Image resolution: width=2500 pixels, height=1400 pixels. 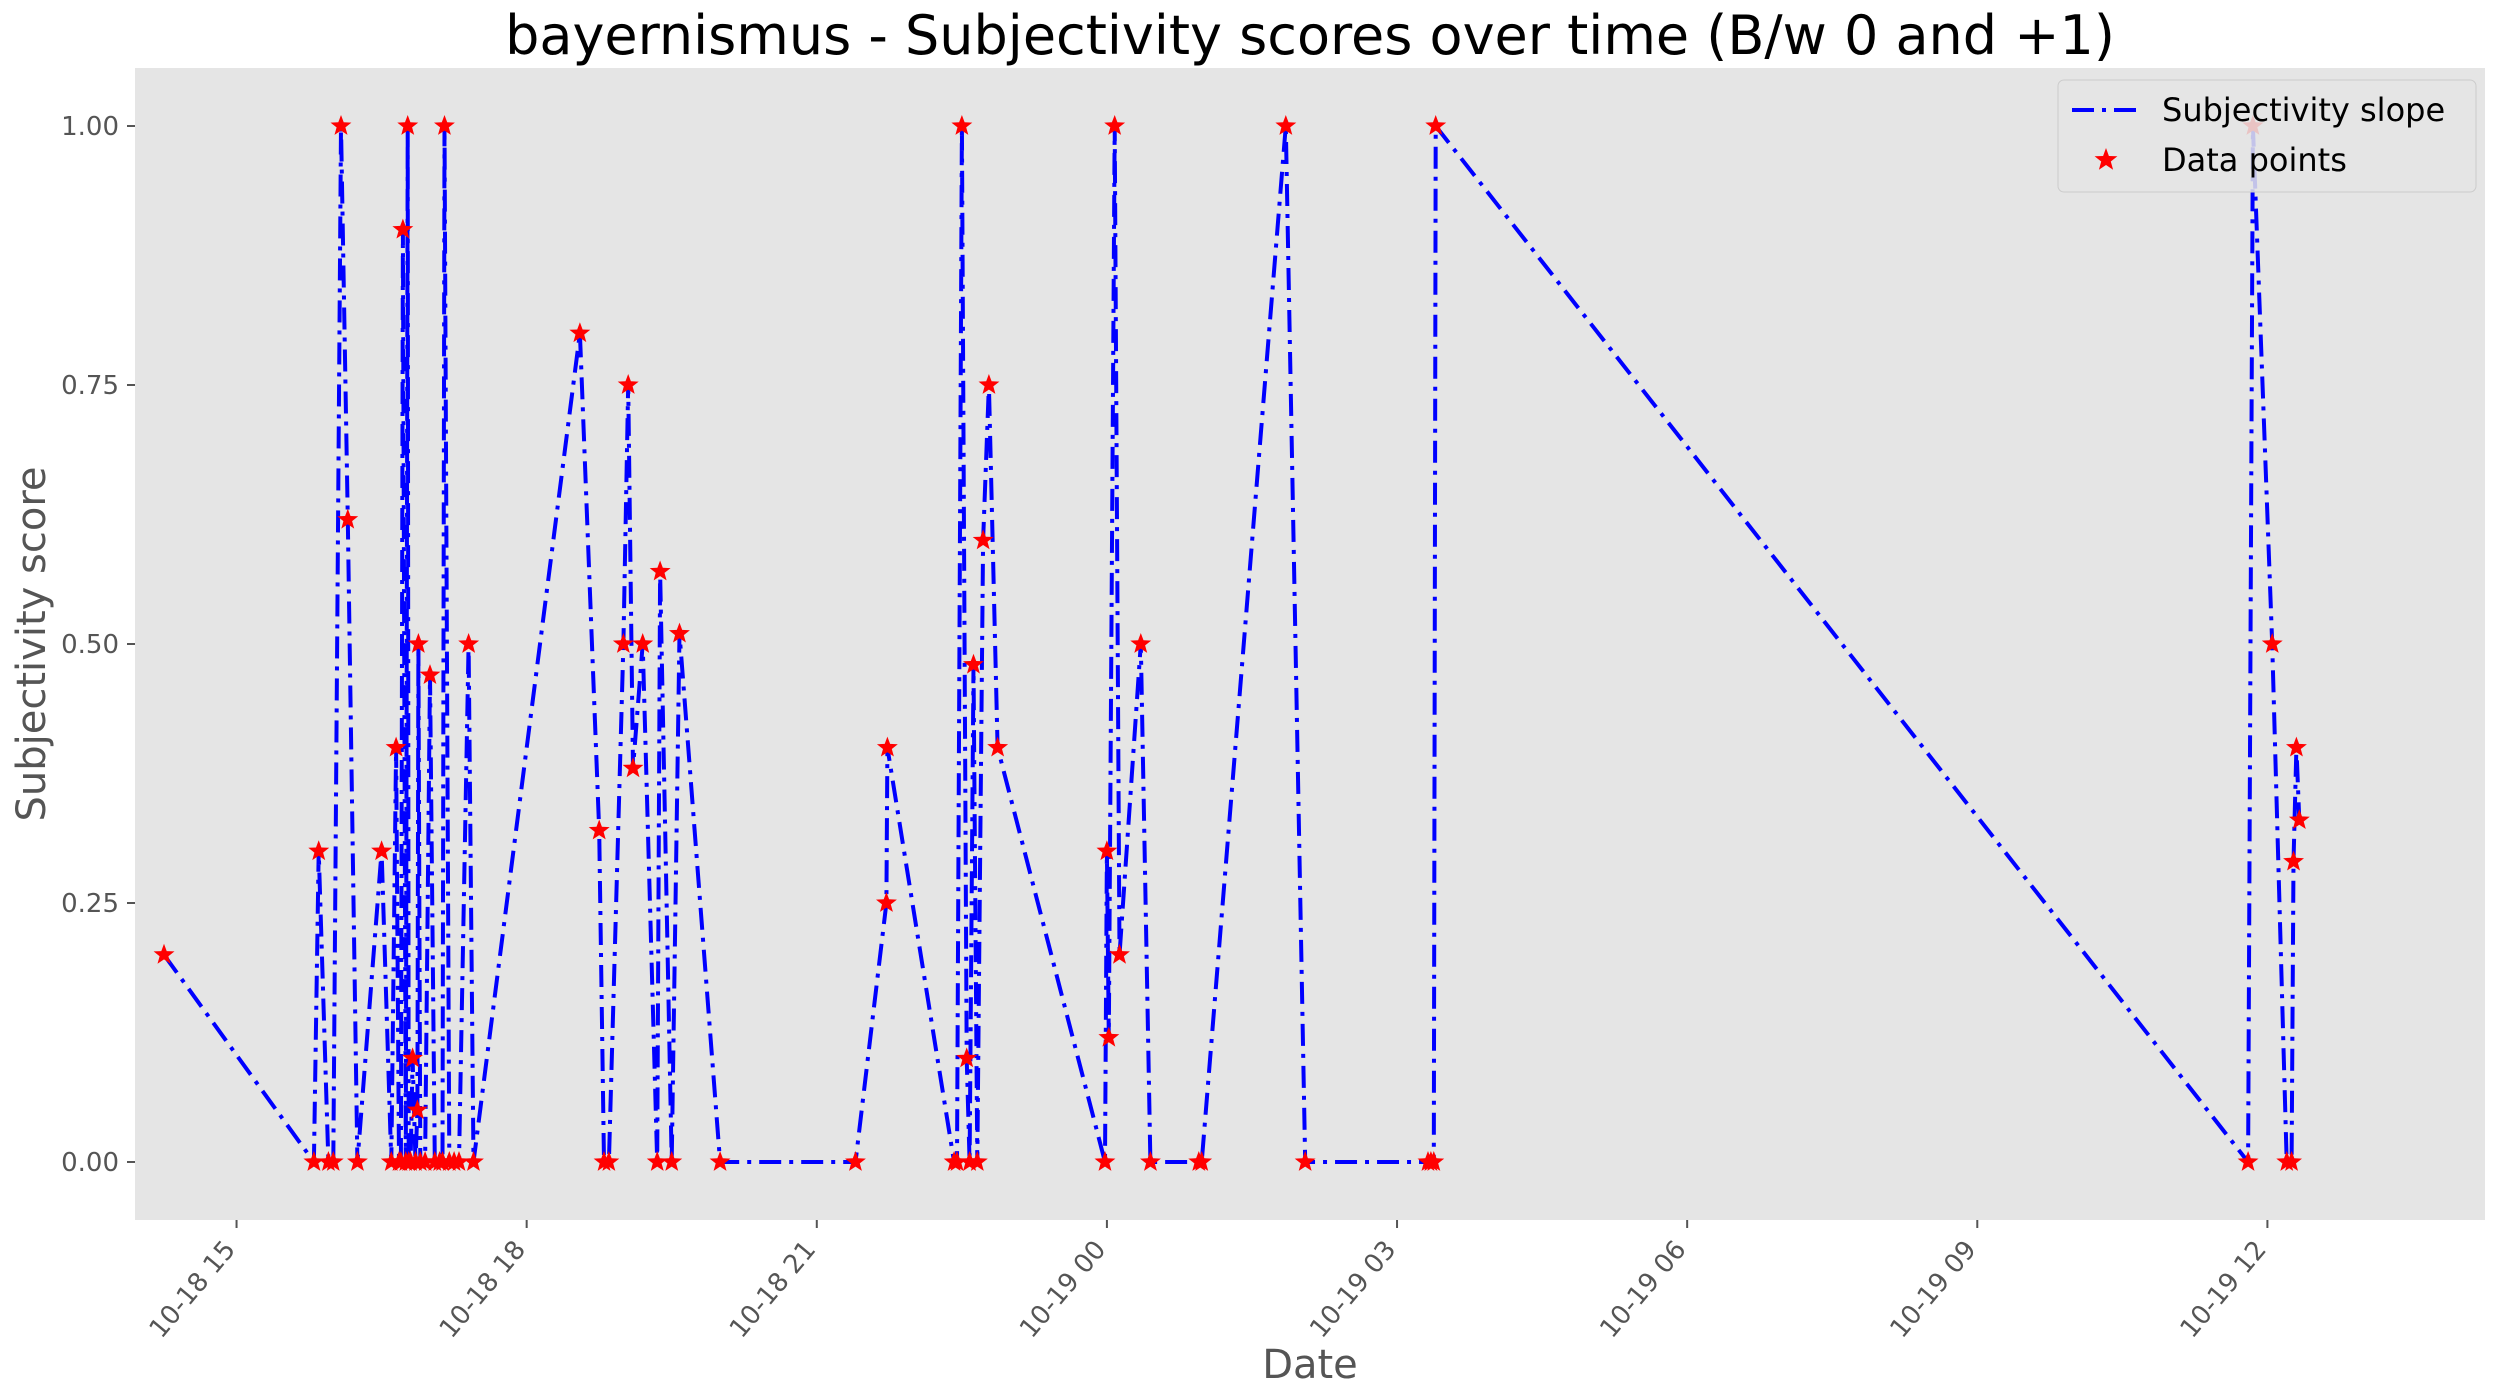 I want to click on x-axis-label: Date, so click(x=1310, y=1365).